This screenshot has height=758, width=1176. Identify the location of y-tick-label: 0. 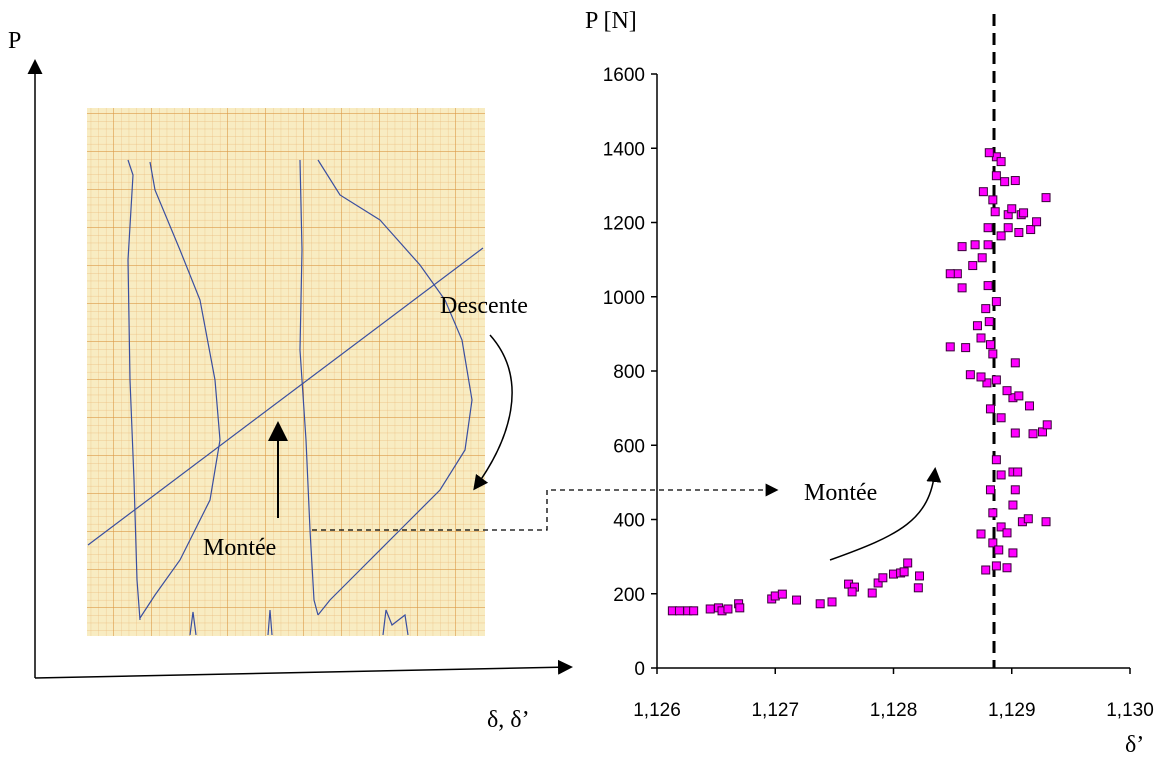
(639, 669).